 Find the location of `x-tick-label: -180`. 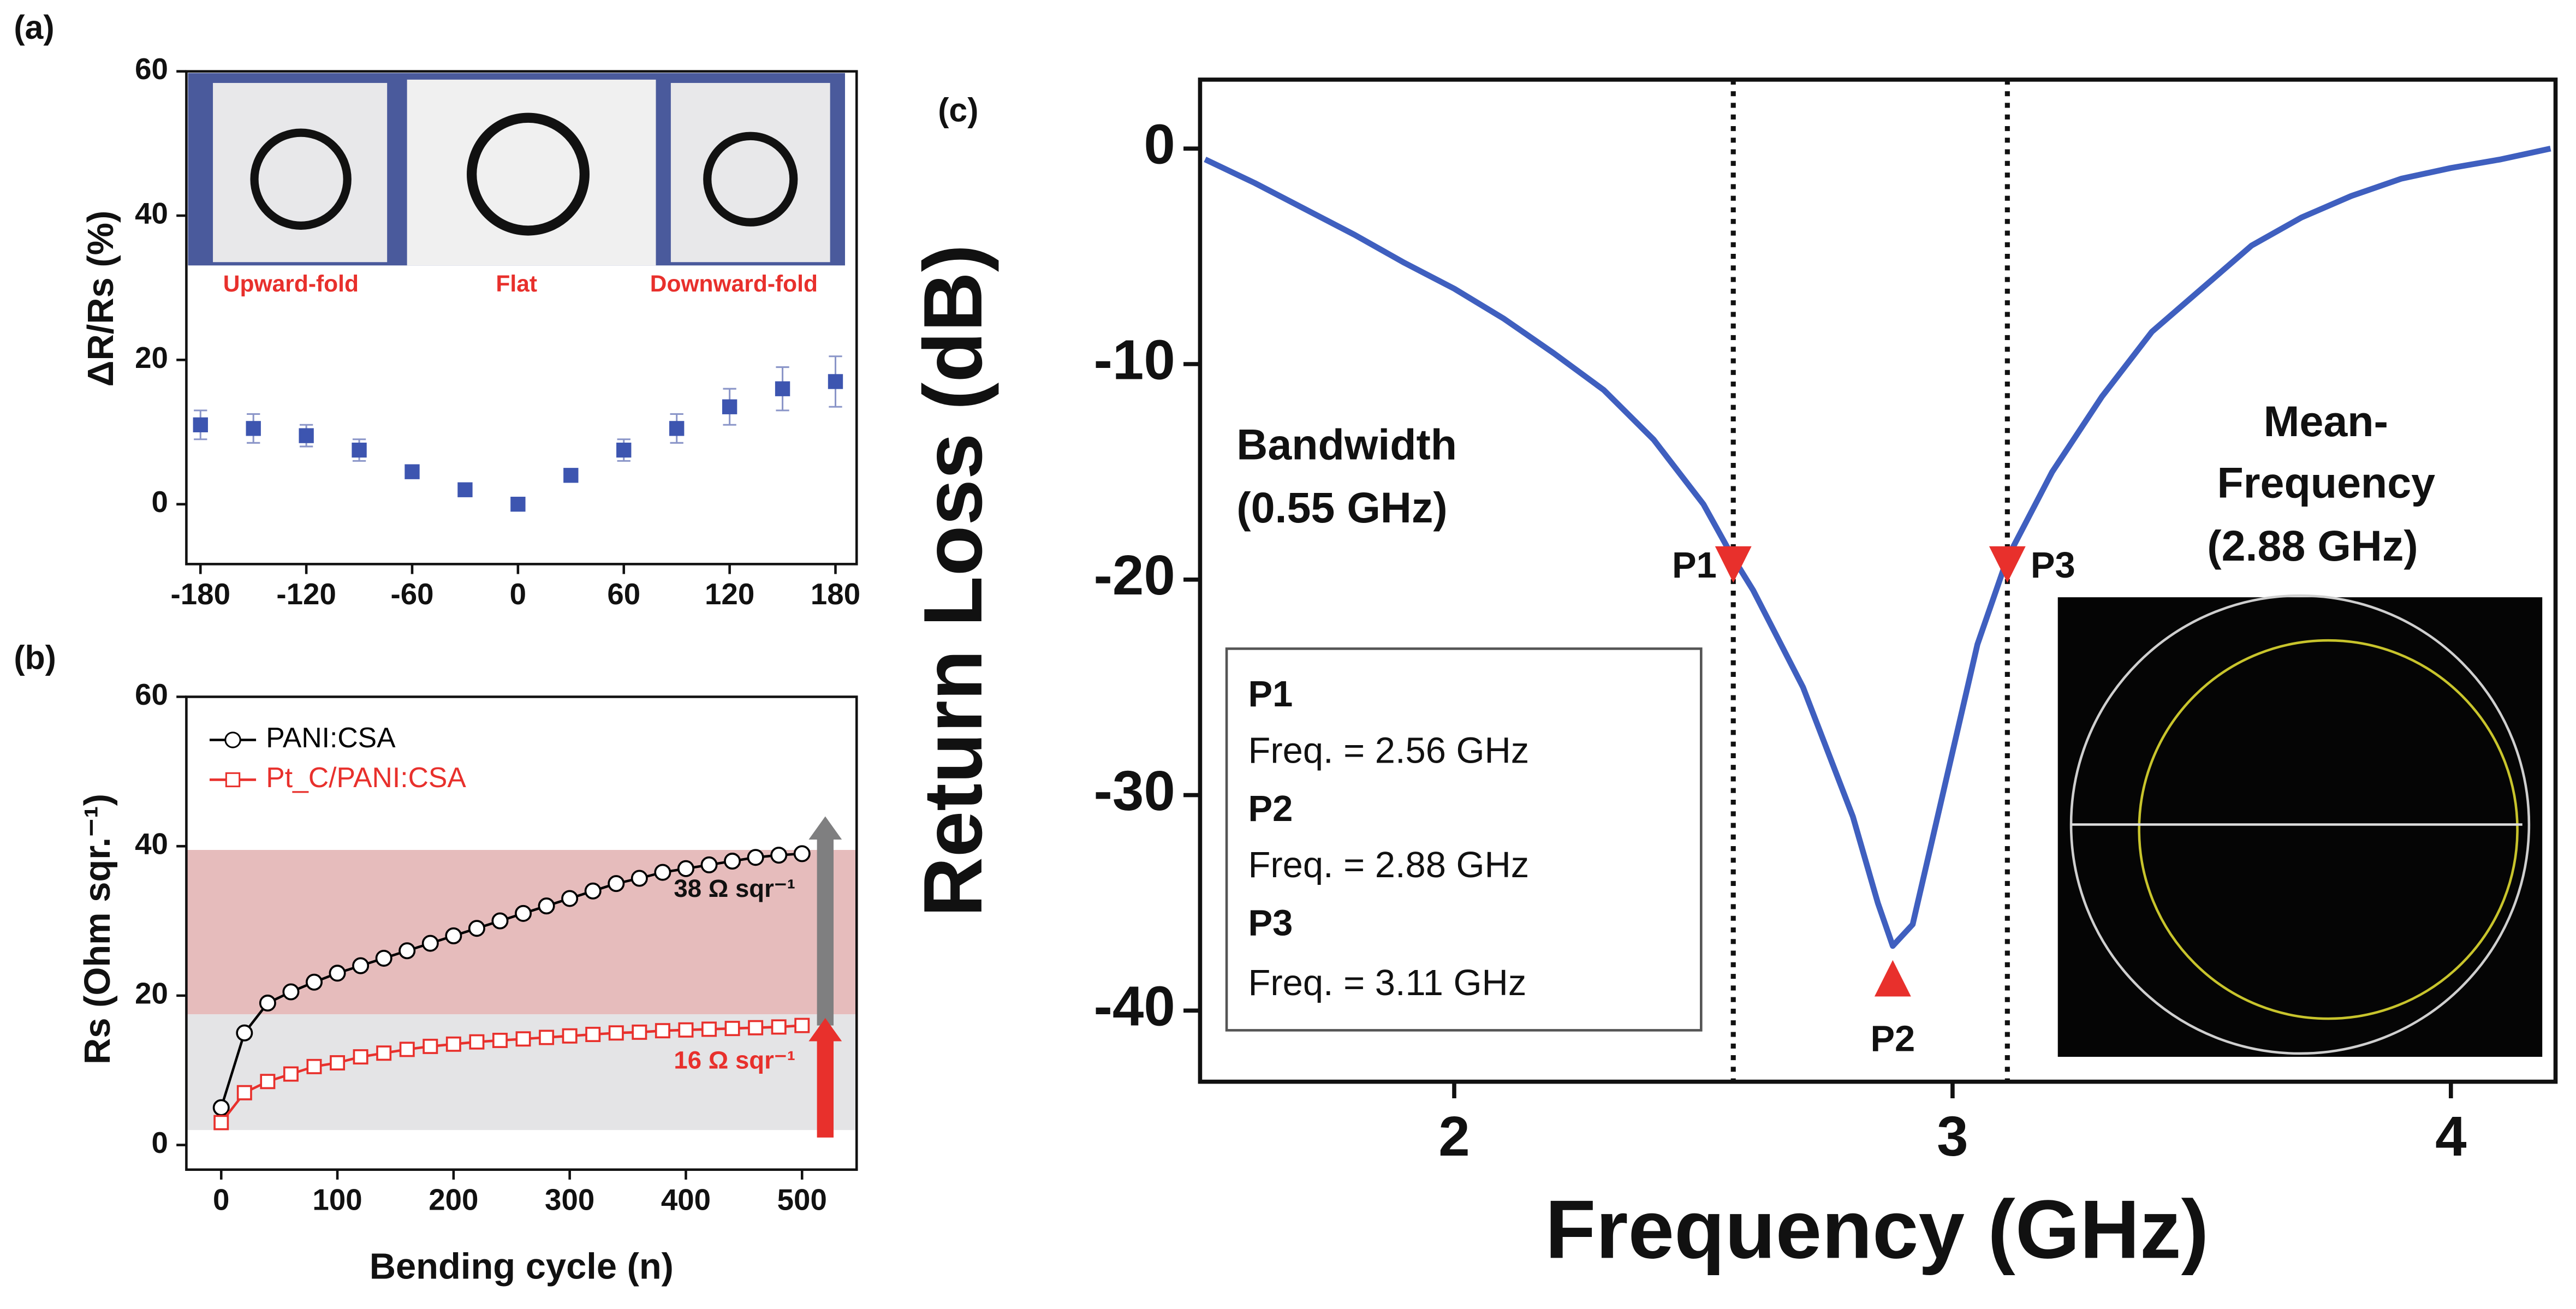

x-tick-label: -180 is located at coordinates (200, 594).